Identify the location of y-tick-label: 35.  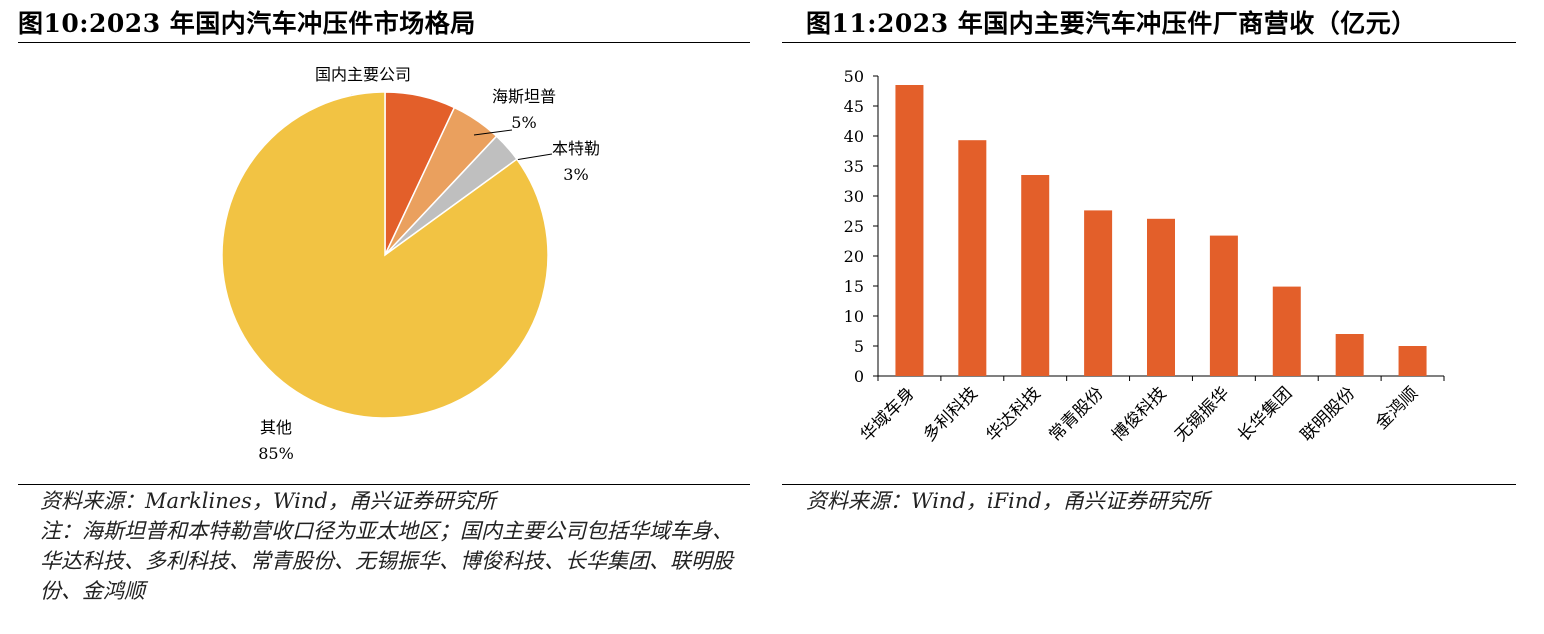
(854, 166).